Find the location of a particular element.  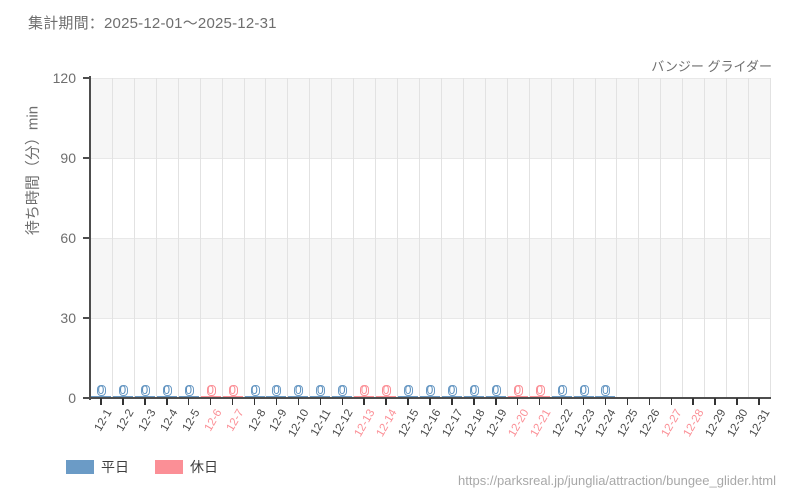

x-tick-label: 12-19 is located at coordinates (497, 423).